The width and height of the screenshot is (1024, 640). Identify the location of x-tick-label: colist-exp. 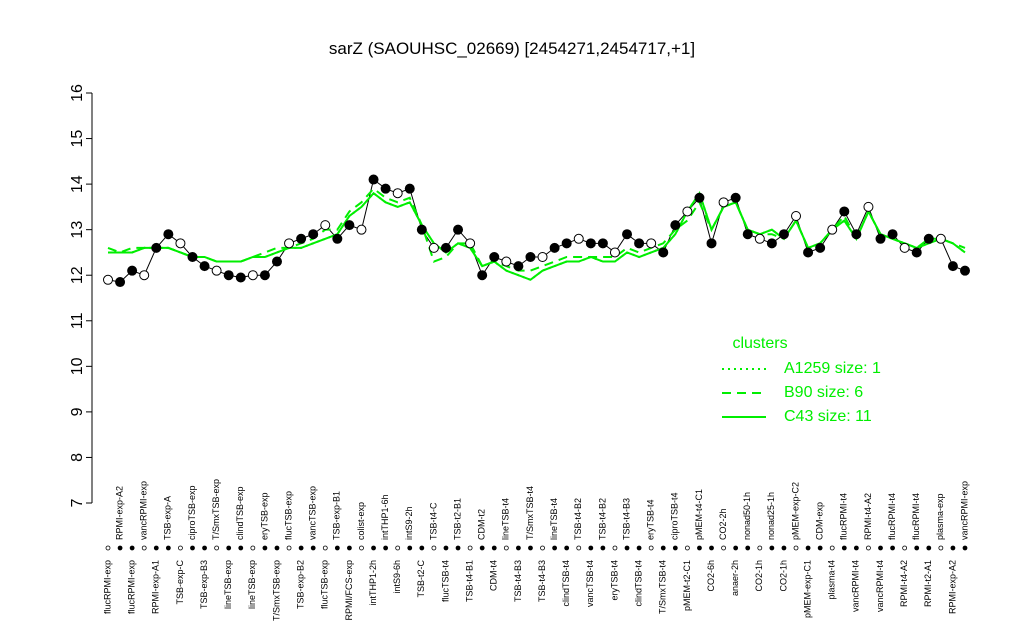
(361, 521).